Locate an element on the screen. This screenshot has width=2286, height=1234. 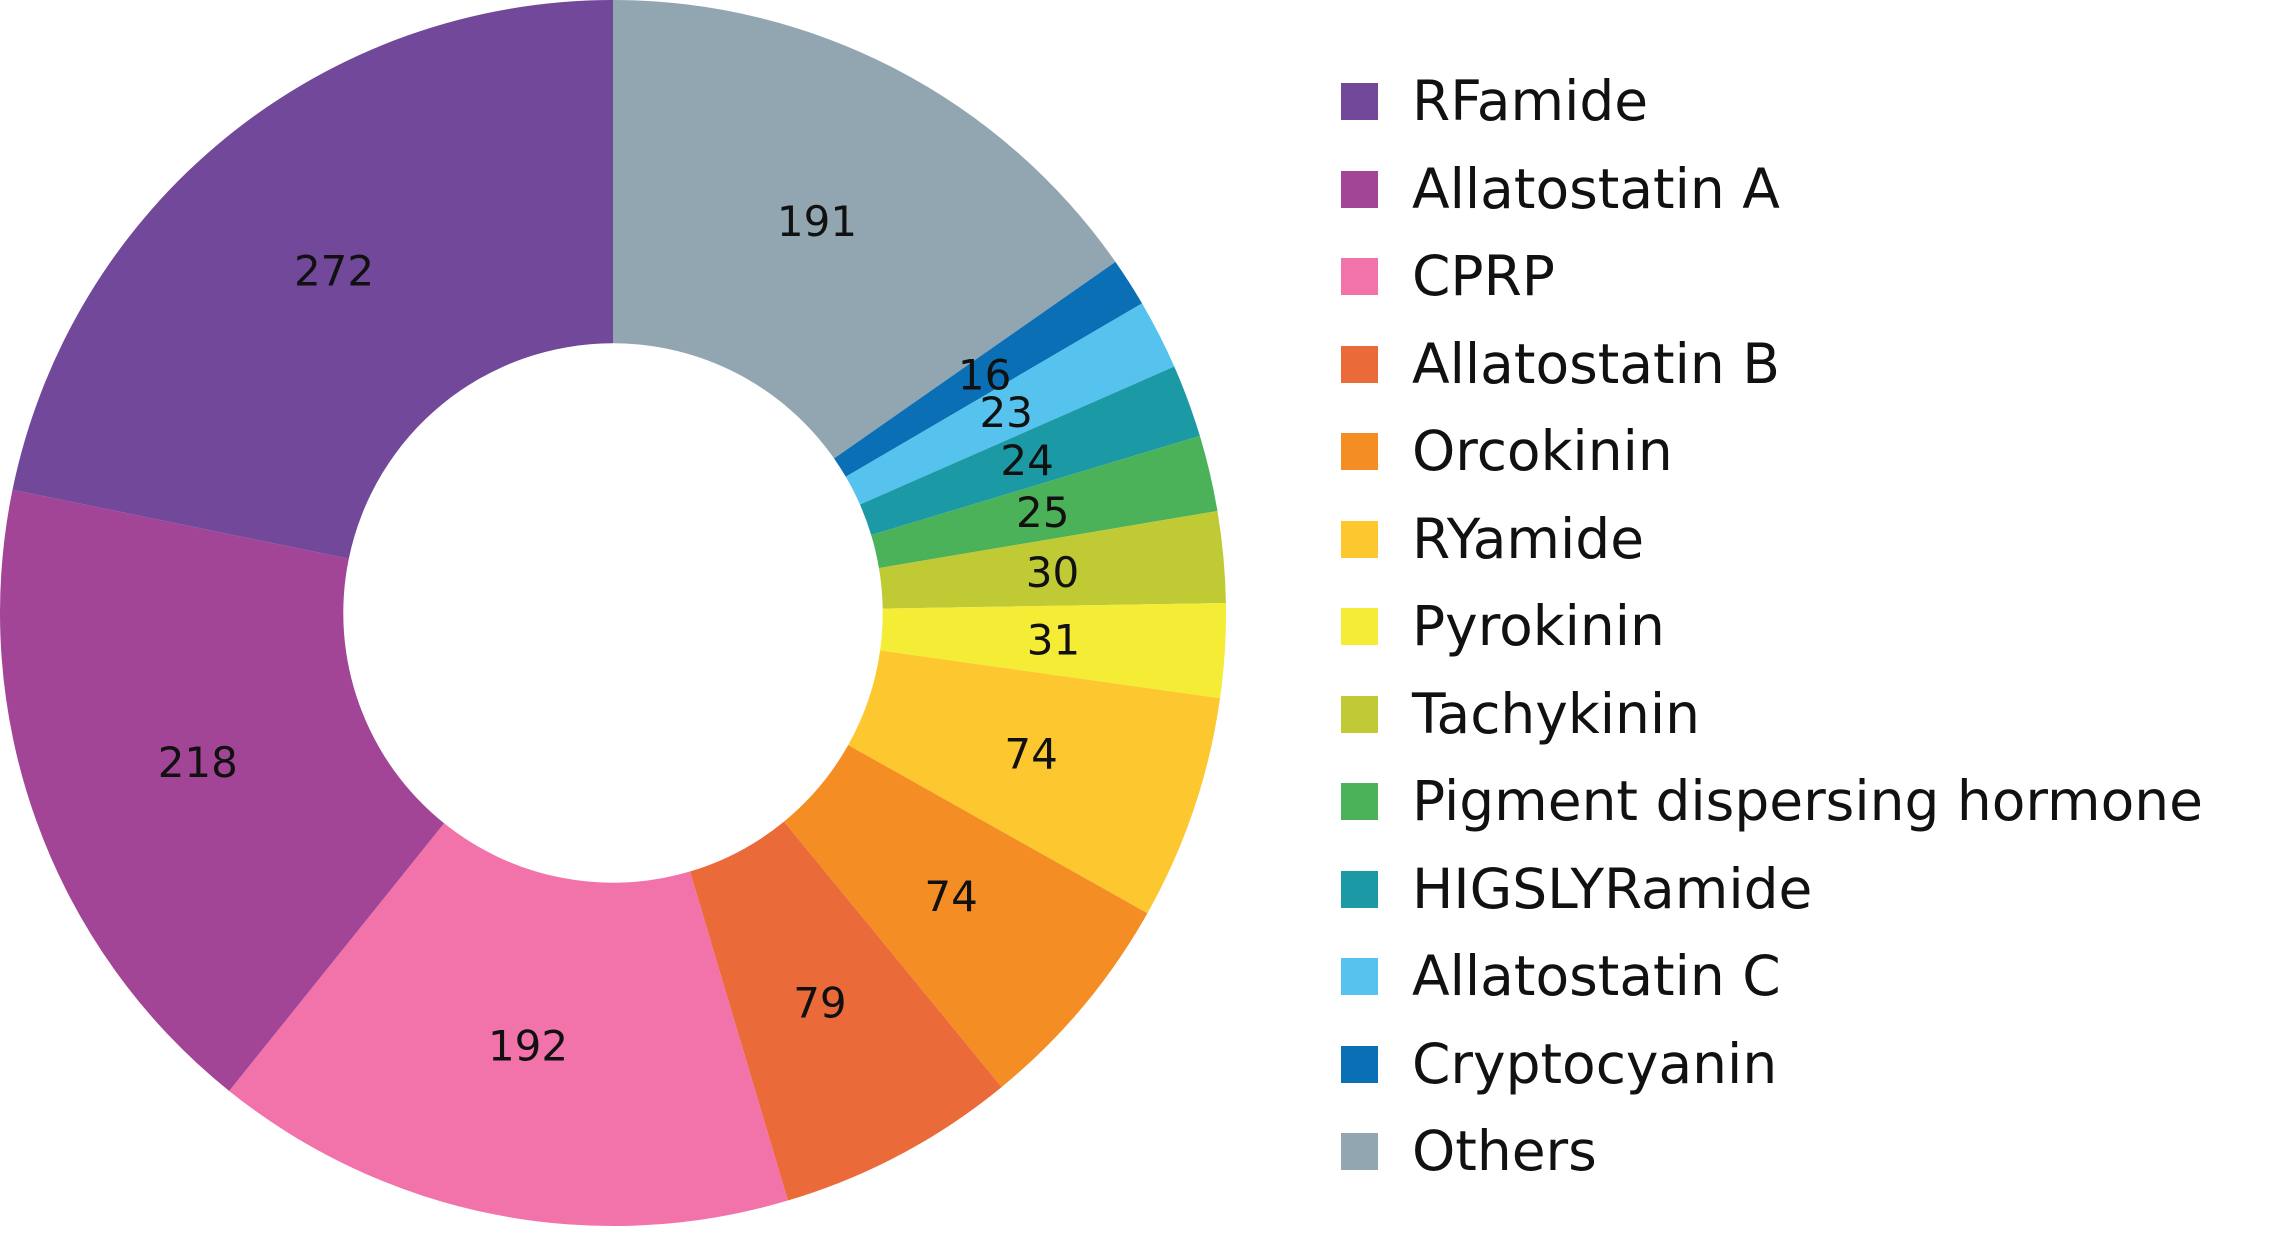
slice-orcokinin is located at coordinates (965, 916).